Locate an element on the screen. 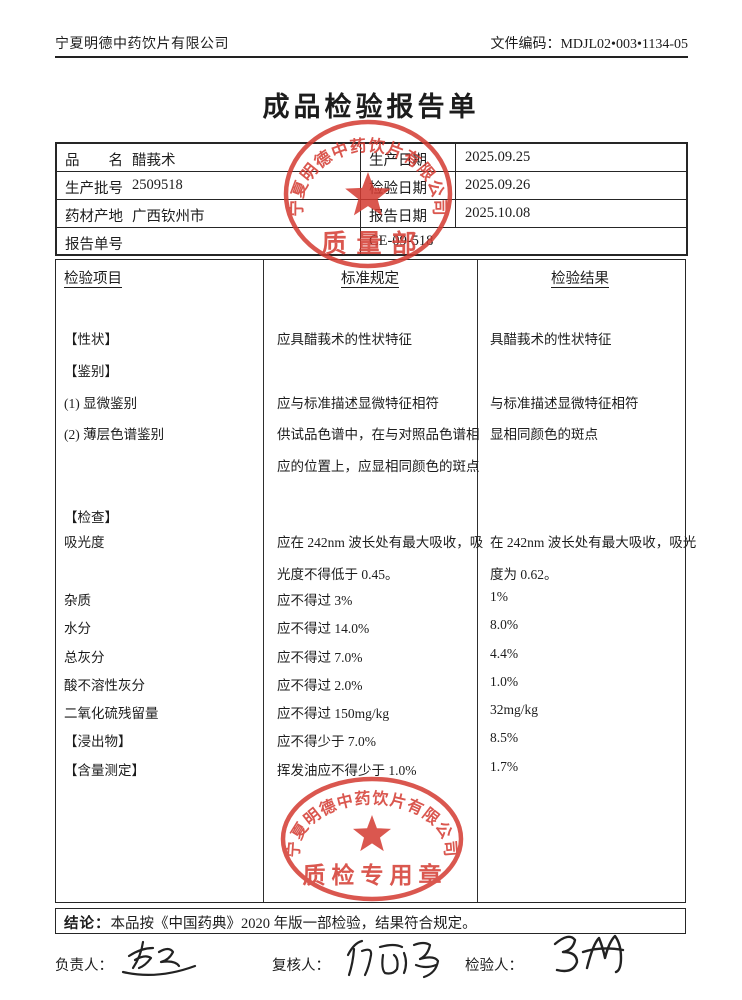 Image resolution: width=742 pixels, height=1000 pixels. standard-text: 供试品色谱中，在与对照品色谱相 is located at coordinates (378, 434).